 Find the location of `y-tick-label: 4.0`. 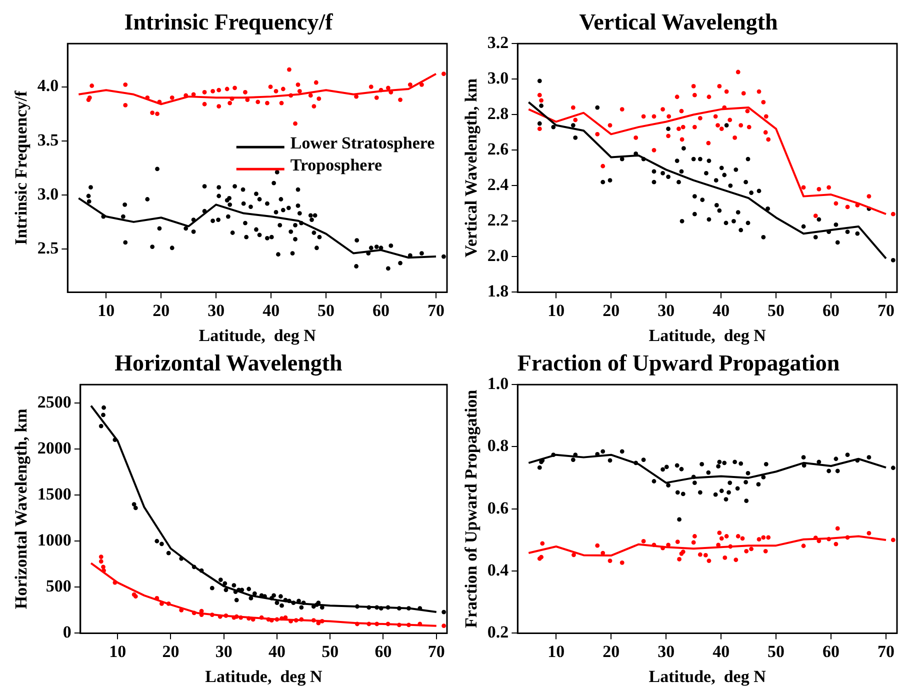

y-tick-label: 4.0 is located at coordinates (48, 86).